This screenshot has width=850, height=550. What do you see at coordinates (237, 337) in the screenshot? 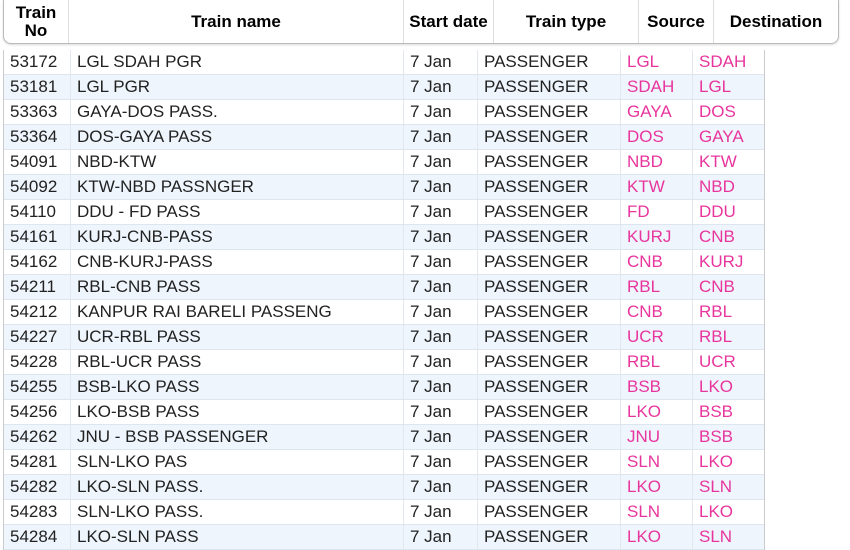
I see `table-cell: UCR-RBL PASS` at bounding box center [237, 337].